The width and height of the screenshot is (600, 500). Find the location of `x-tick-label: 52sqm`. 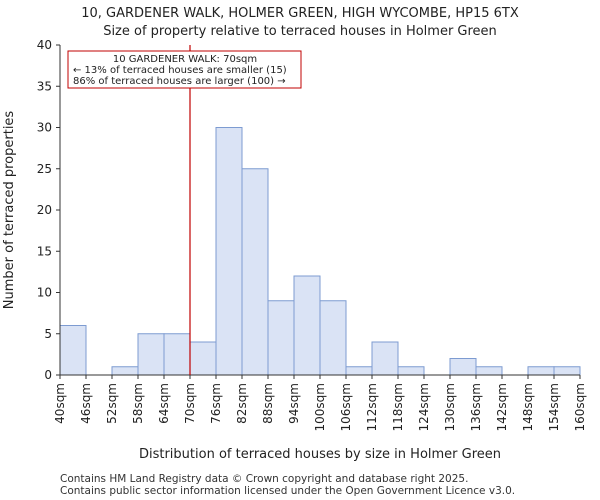

x-tick-label: 52sqm is located at coordinates (112, 403).